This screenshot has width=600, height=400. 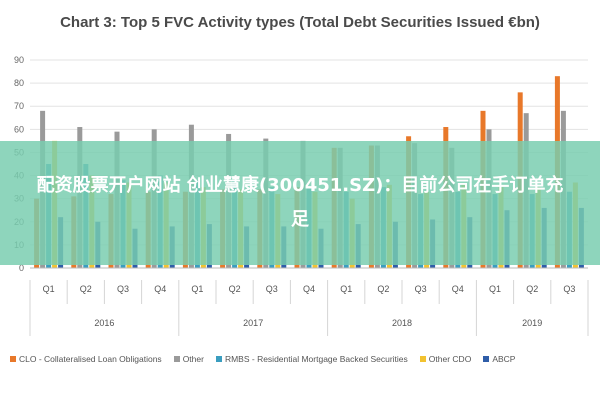 I want to click on group-label: 2018, so click(x=402, y=323).